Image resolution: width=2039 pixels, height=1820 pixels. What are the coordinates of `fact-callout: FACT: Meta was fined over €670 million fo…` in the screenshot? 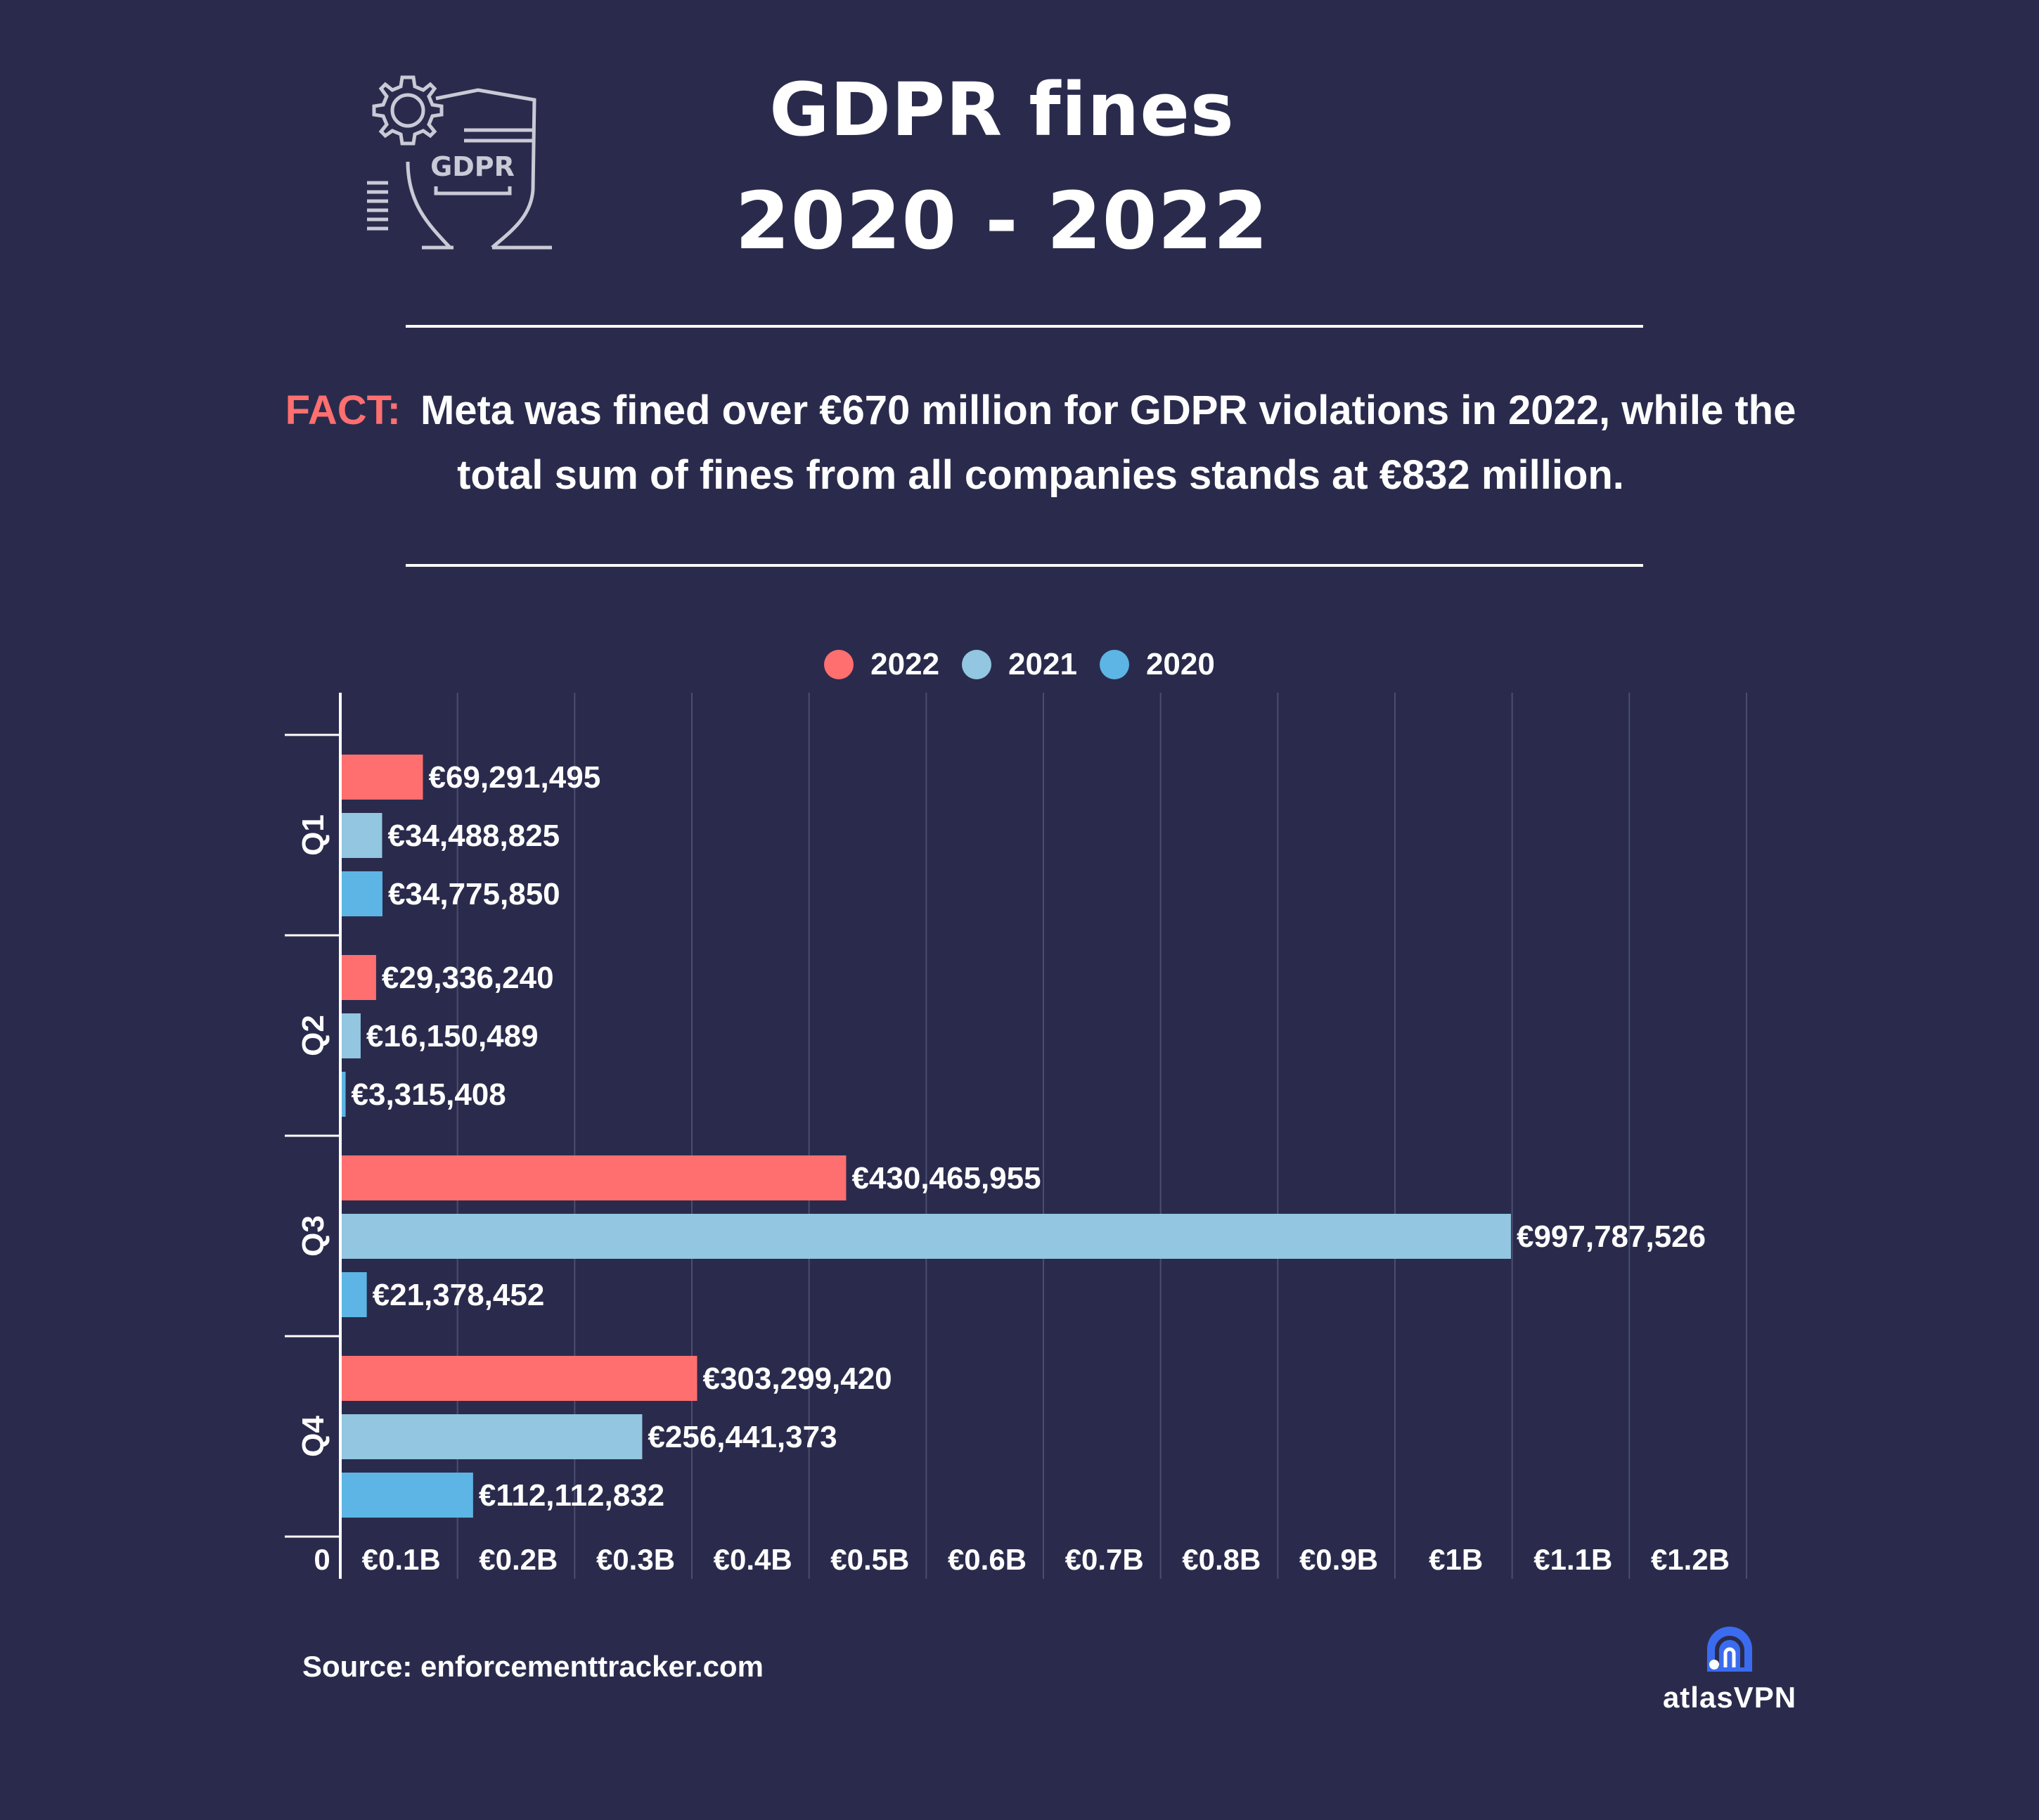 It's located at (1040, 443).